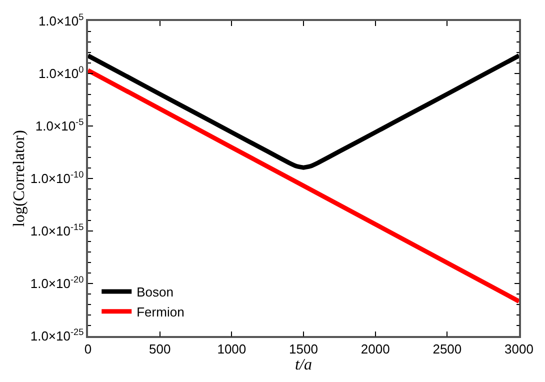 The image size is (545, 382). Describe the element at coordinates (19, 178) in the screenshot. I see `y-axis-title: log(Correlator)` at that location.